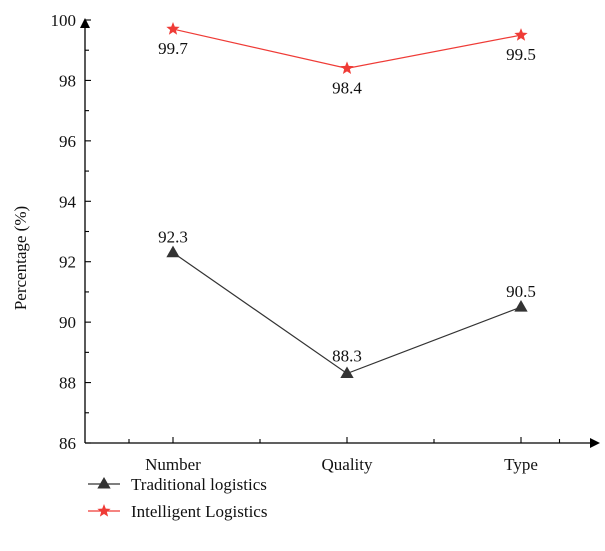  What do you see at coordinates (67, 262) in the screenshot?
I see `y-tick-label: 92` at bounding box center [67, 262].